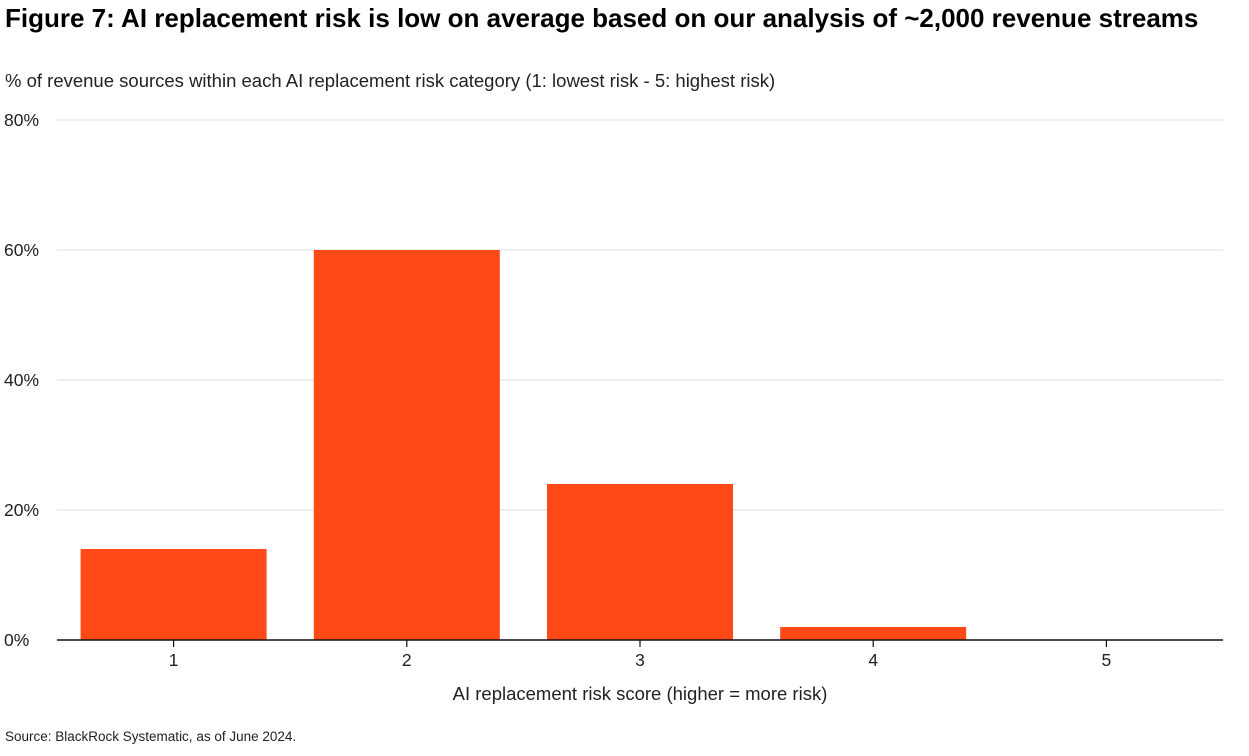 The height and width of the screenshot is (756, 1249). Describe the element at coordinates (21, 120) in the screenshot. I see `y-tick-label: 80%` at that location.